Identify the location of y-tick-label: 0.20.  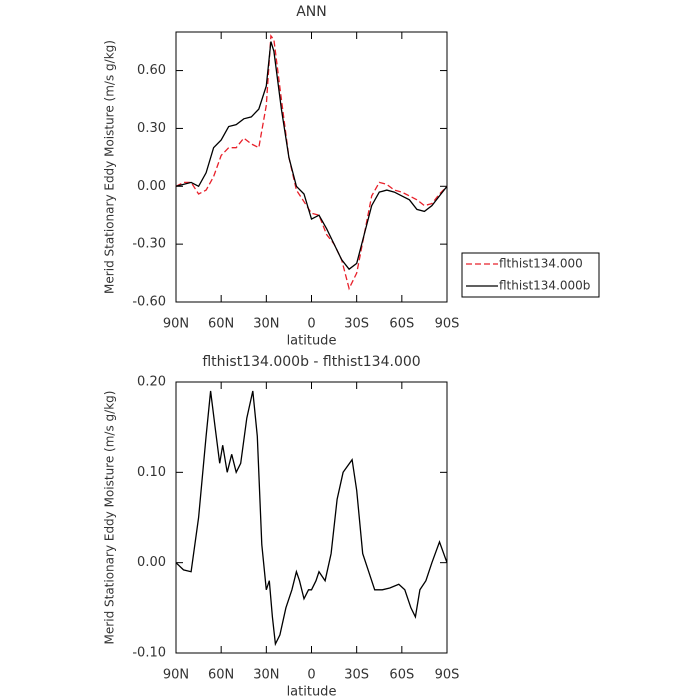
(151, 382).